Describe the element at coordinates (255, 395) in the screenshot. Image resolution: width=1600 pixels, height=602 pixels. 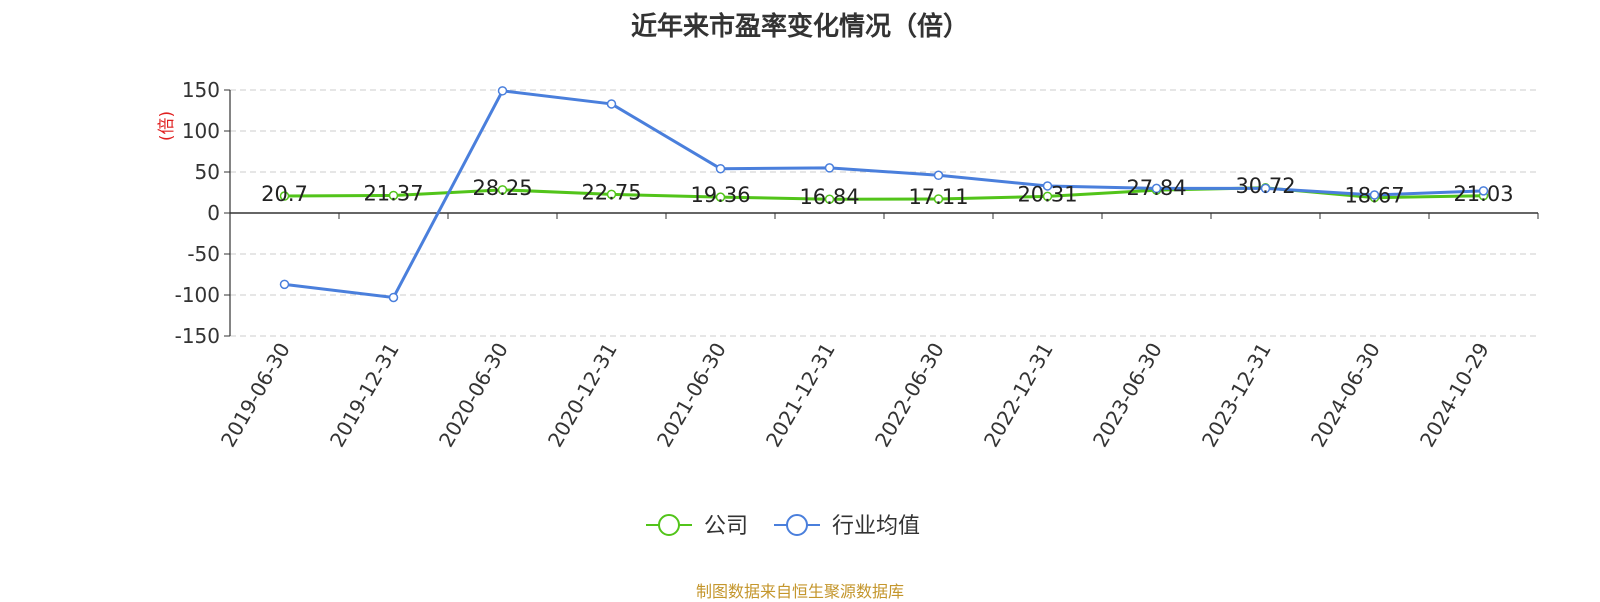
I see `x-tick-label: 2019-06-30` at that location.